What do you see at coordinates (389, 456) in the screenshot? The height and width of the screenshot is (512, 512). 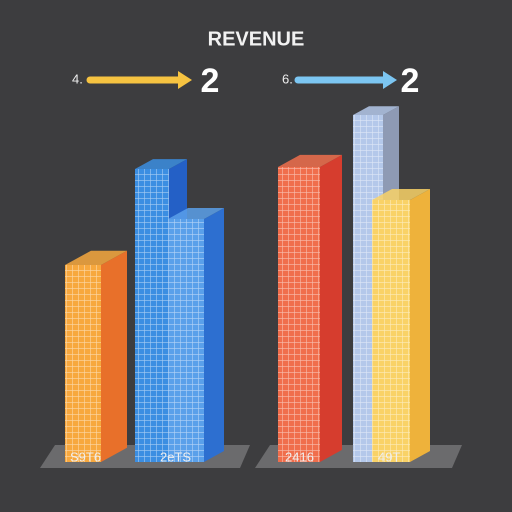 I see `x-tick-label: 49T` at bounding box center [389, 456].